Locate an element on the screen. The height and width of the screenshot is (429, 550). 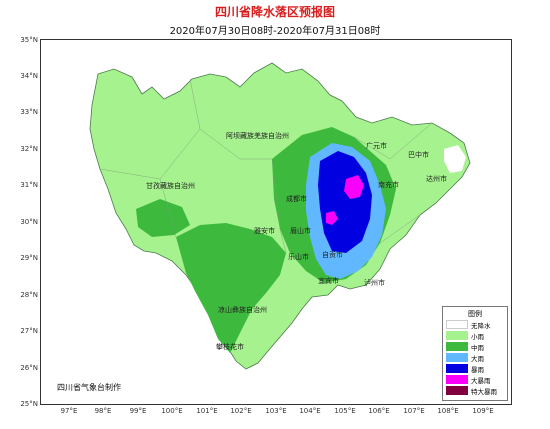
city-label-yaan: 雅安市 is located at coordinates (264, 231).